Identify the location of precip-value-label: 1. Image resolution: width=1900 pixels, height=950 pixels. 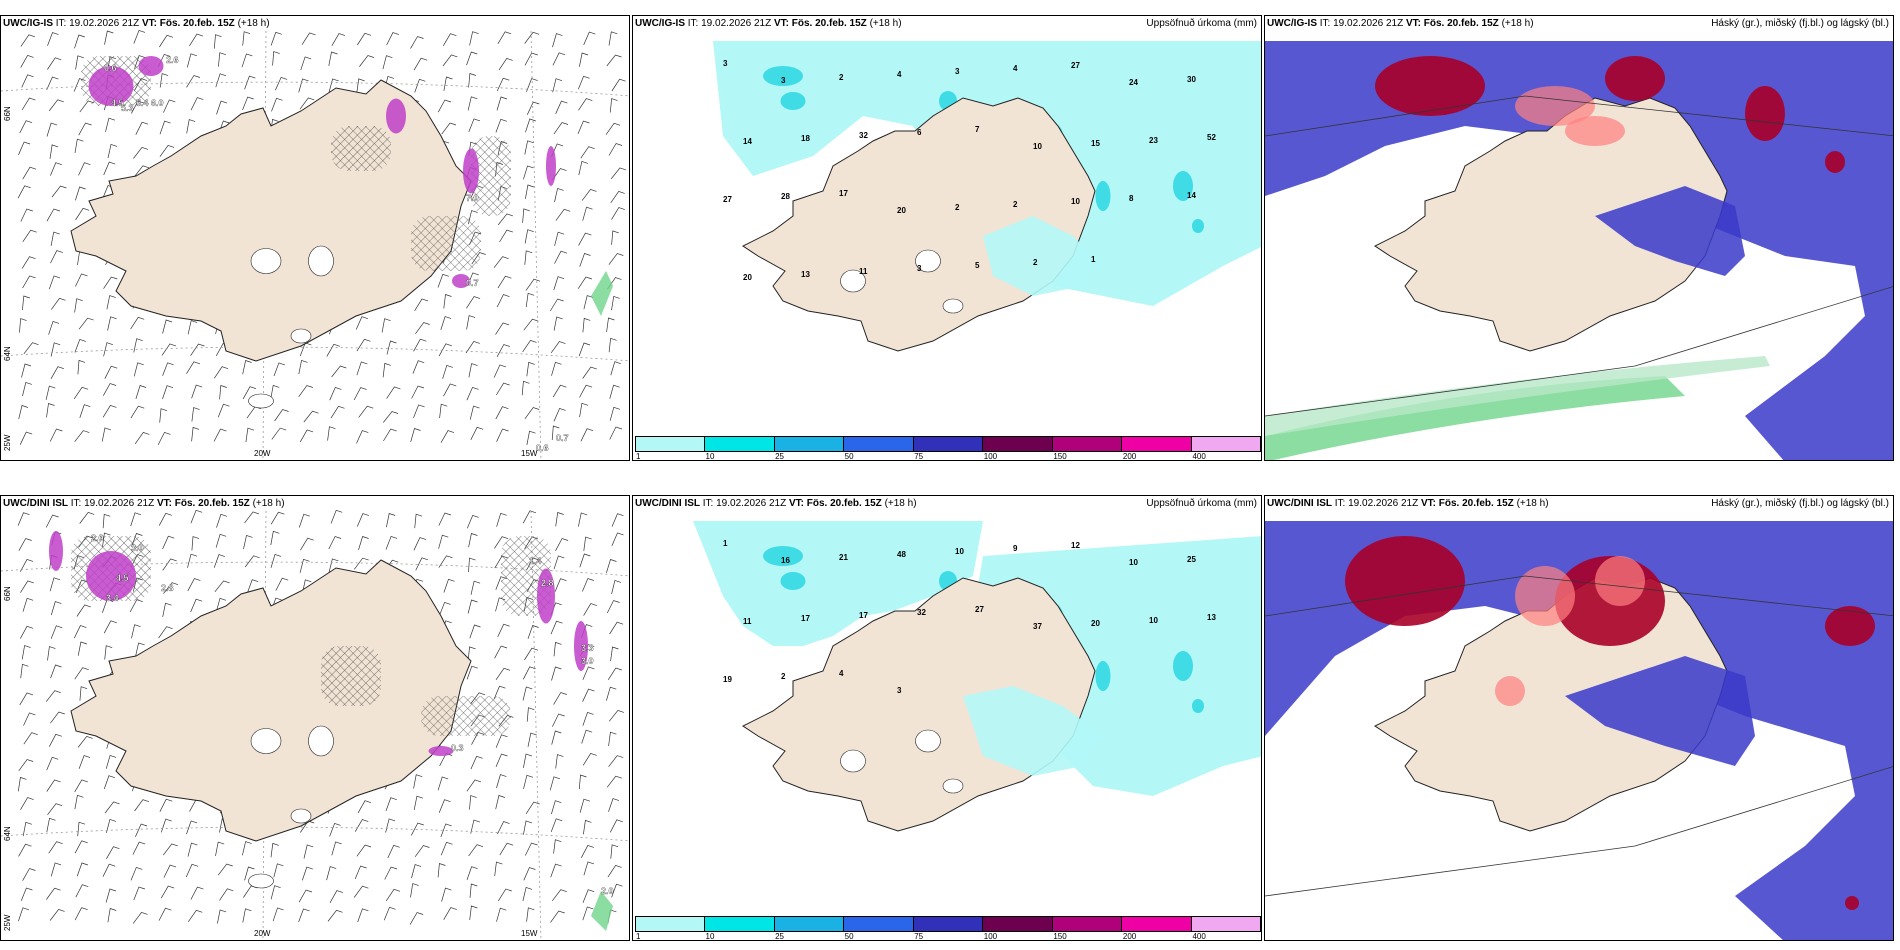
(1093, 259).